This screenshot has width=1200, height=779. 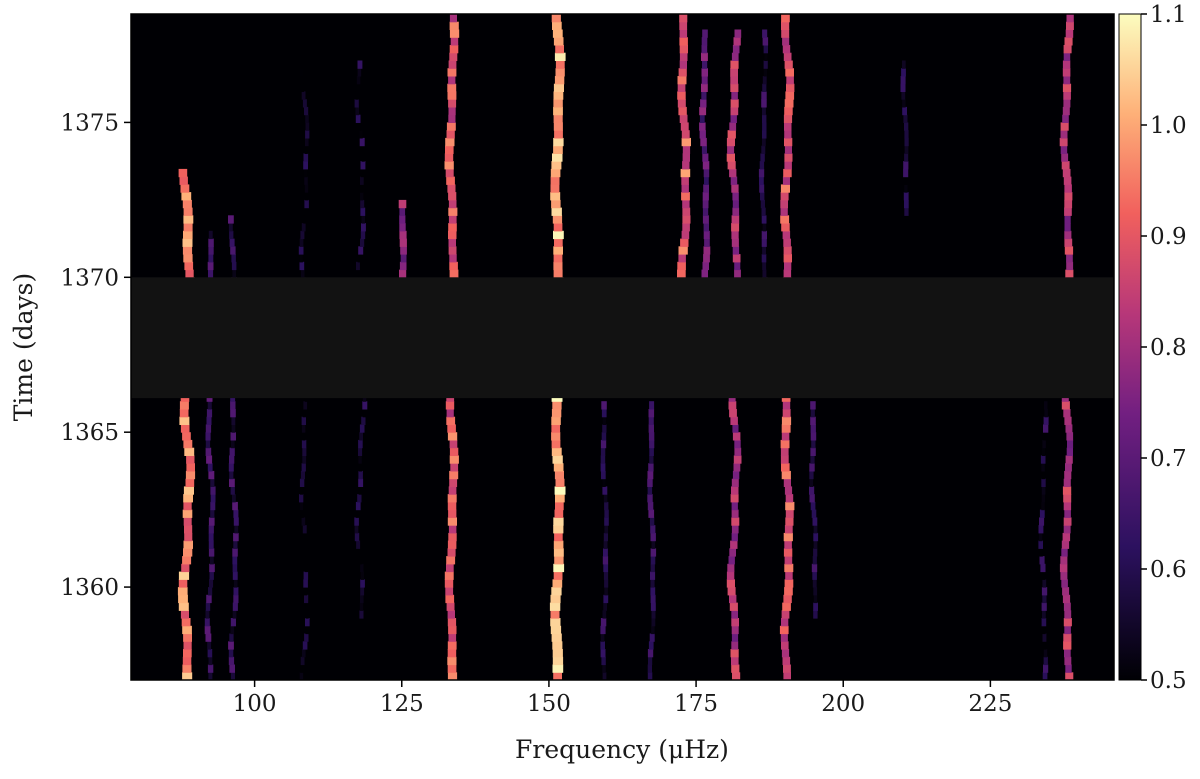 I want to click on y-axis: 1360 1365 1370 1375, so click(x=95, y=355).